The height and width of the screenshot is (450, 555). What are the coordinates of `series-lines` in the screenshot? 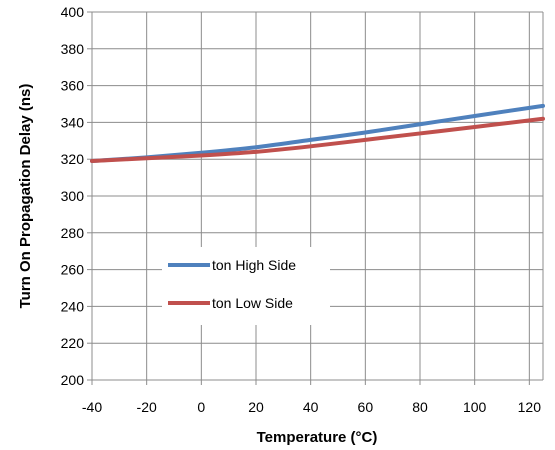 It's located at (317, 133).